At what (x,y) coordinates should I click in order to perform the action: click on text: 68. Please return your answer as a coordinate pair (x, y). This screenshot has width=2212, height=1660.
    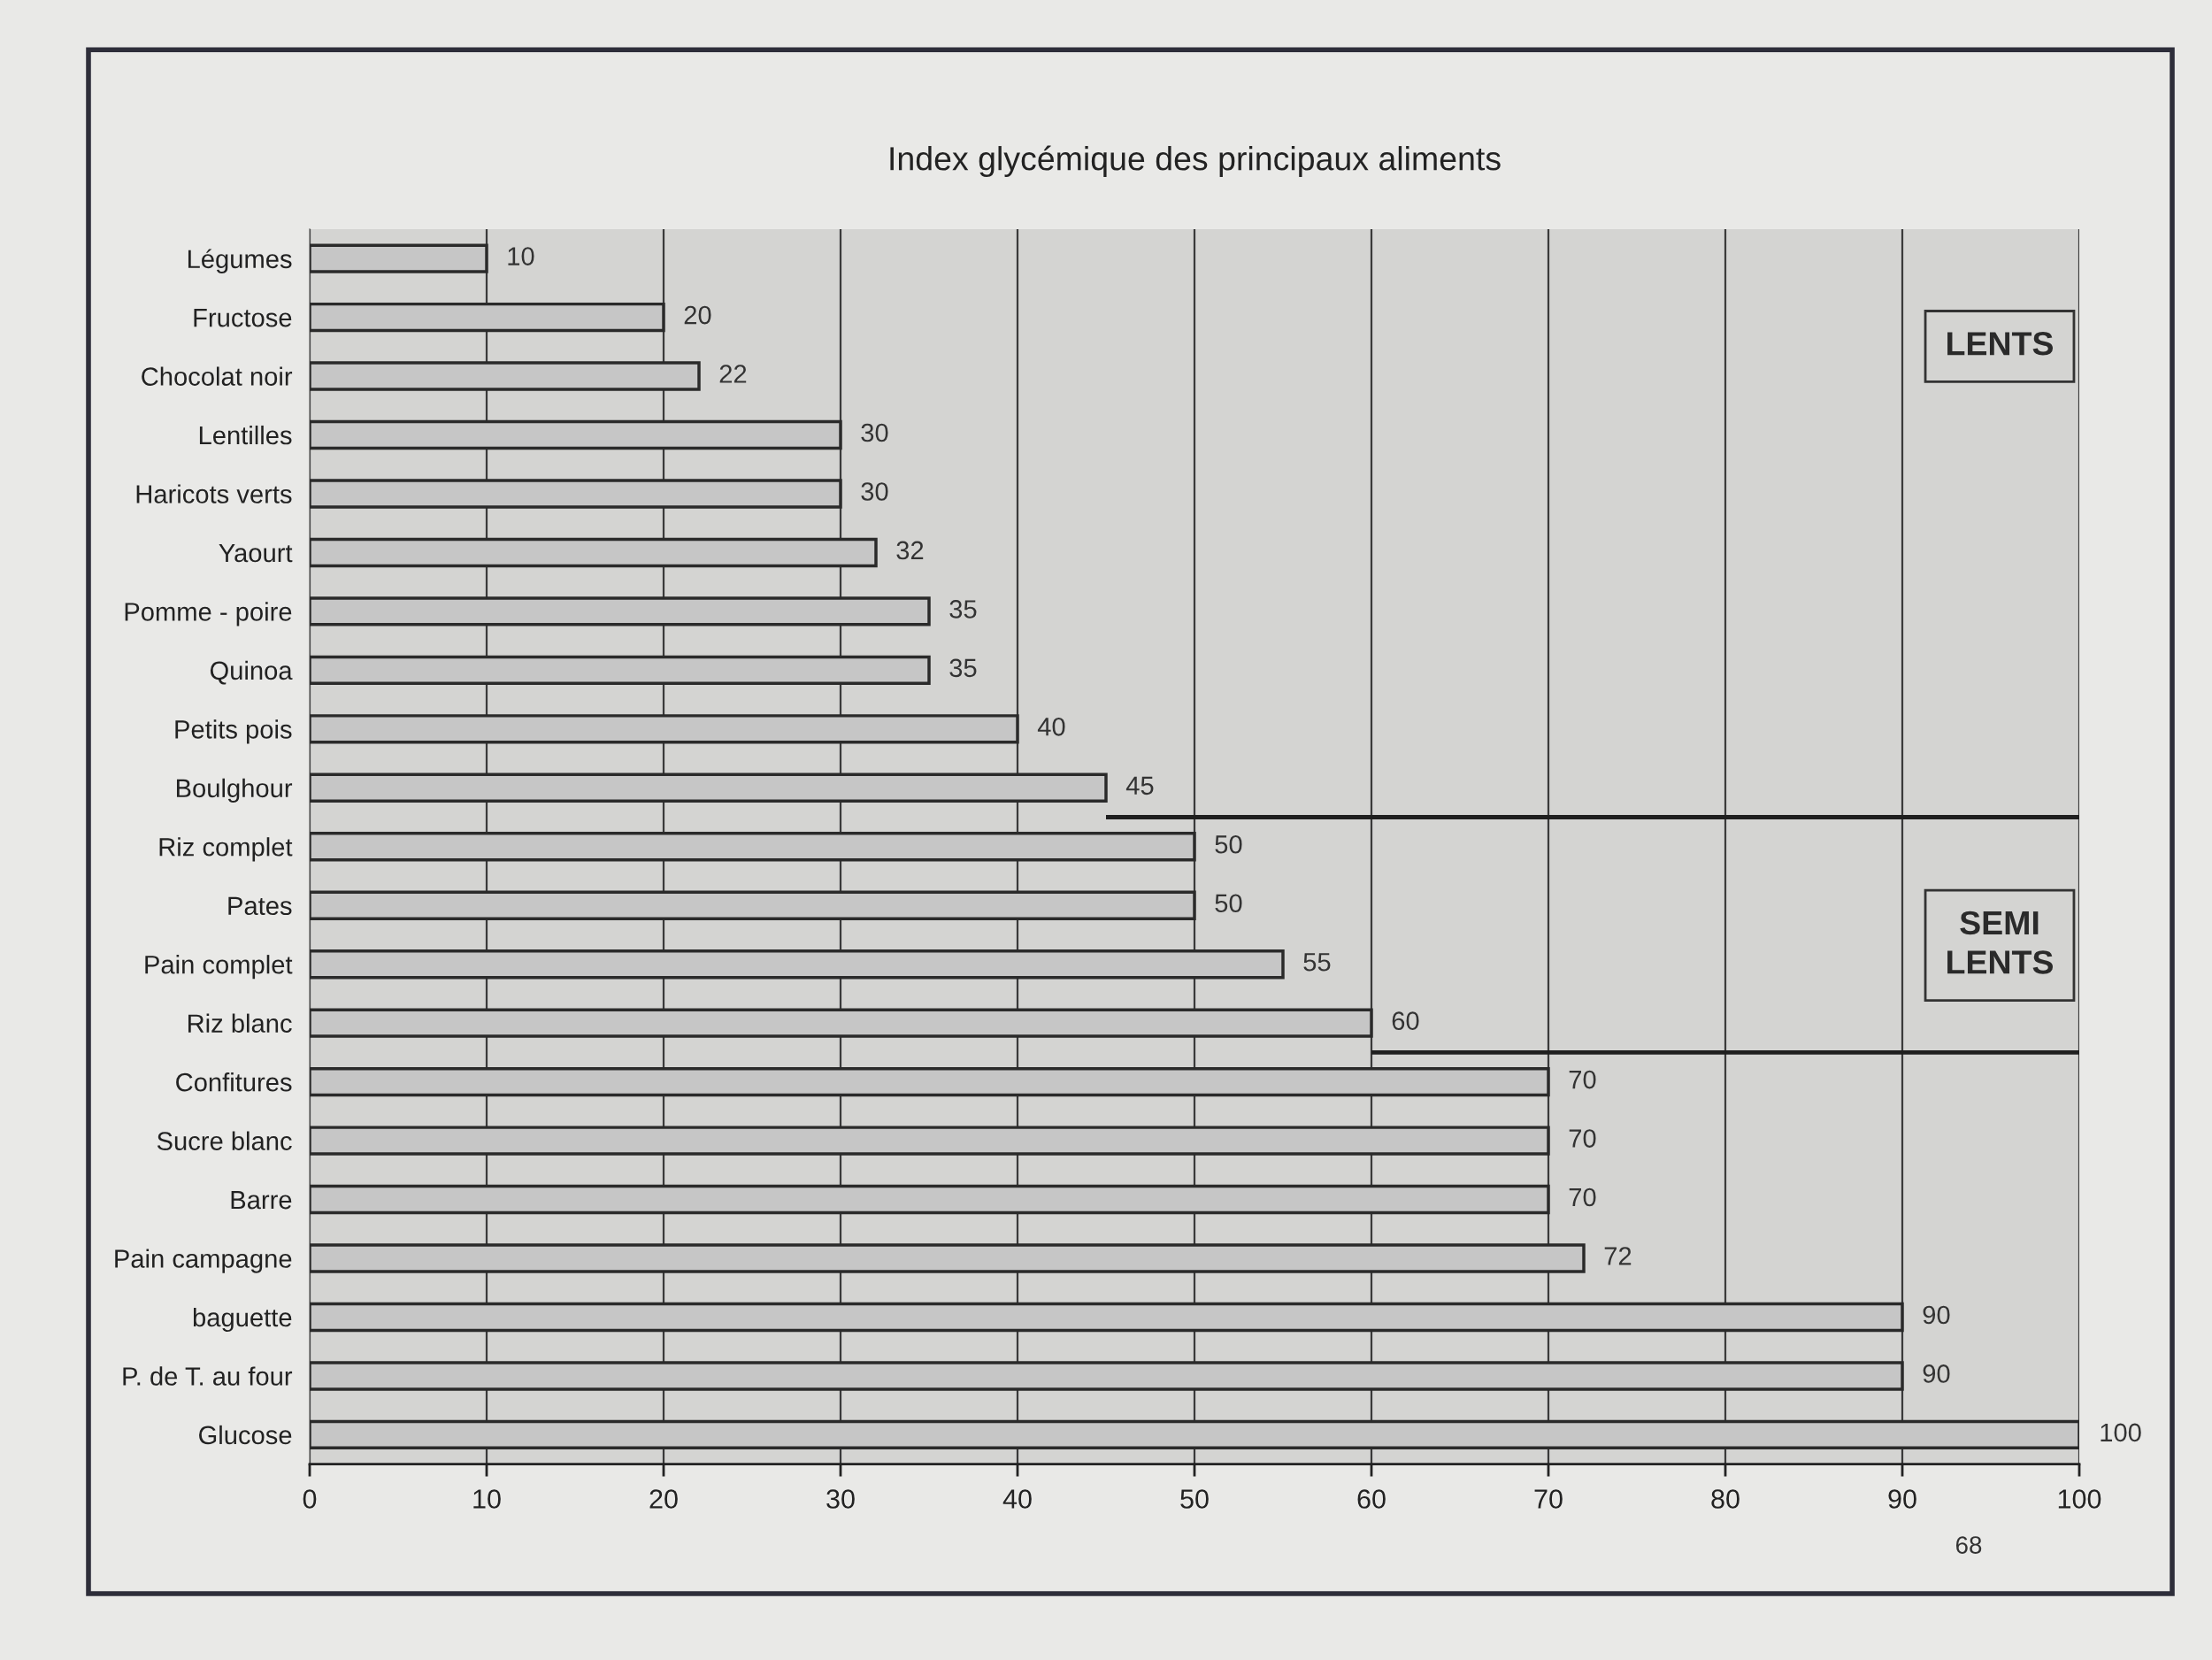
    Looking at the image, I should click on (1969, 1545).